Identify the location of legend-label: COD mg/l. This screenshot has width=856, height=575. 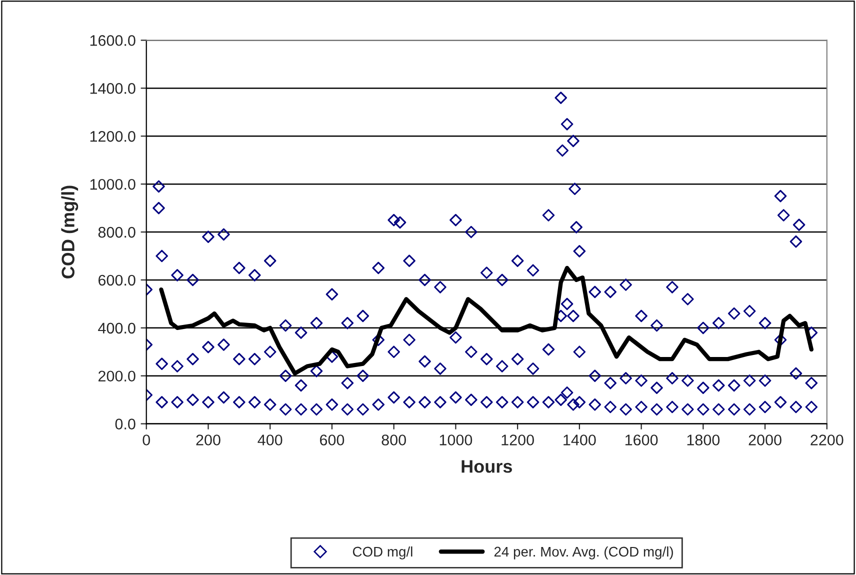
(382, 553).